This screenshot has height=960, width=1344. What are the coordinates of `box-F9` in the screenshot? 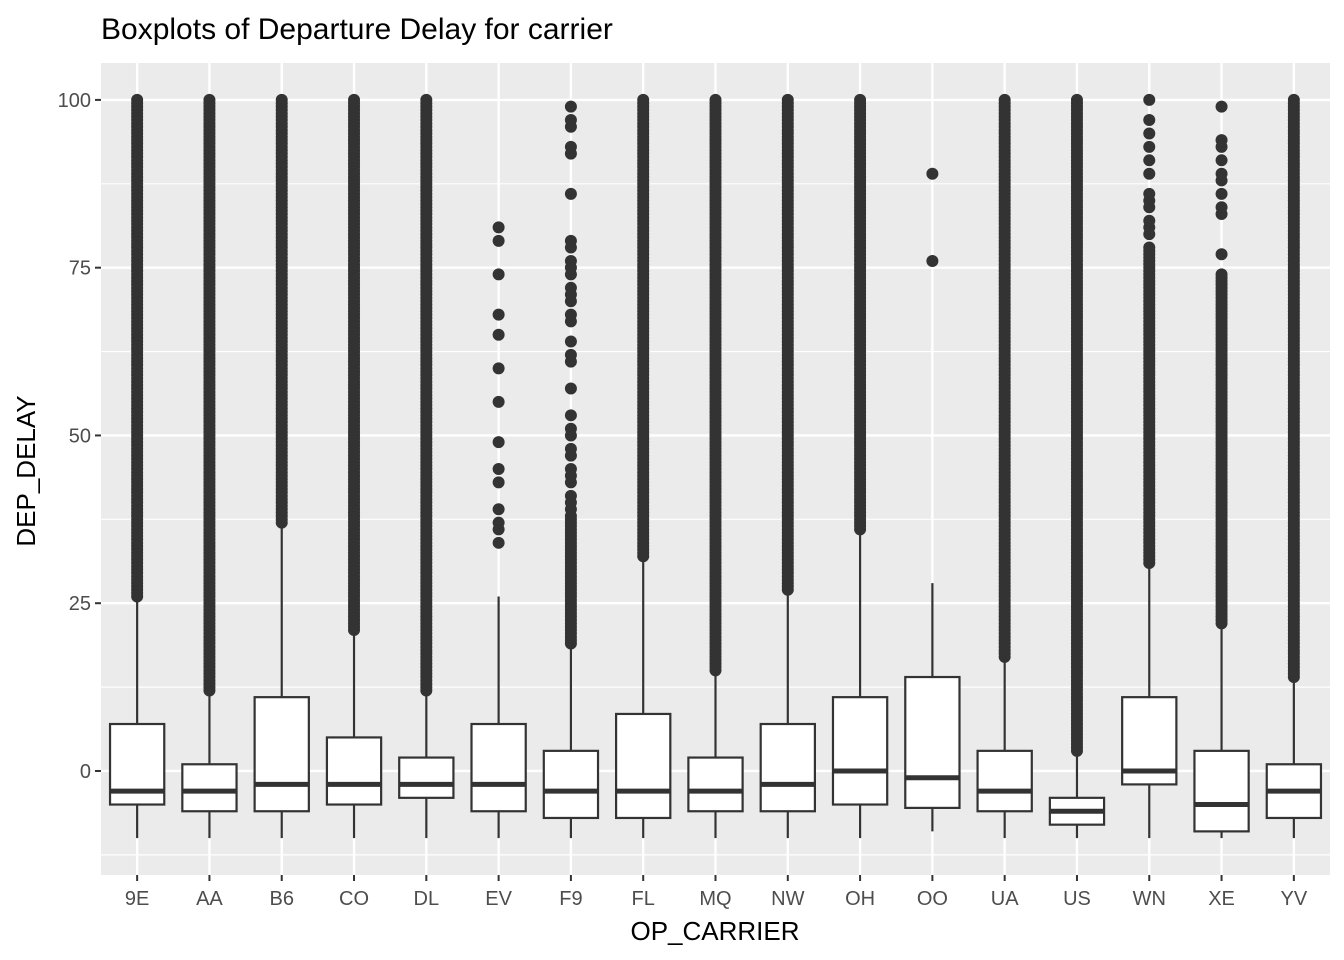 It's located at (571, 469).